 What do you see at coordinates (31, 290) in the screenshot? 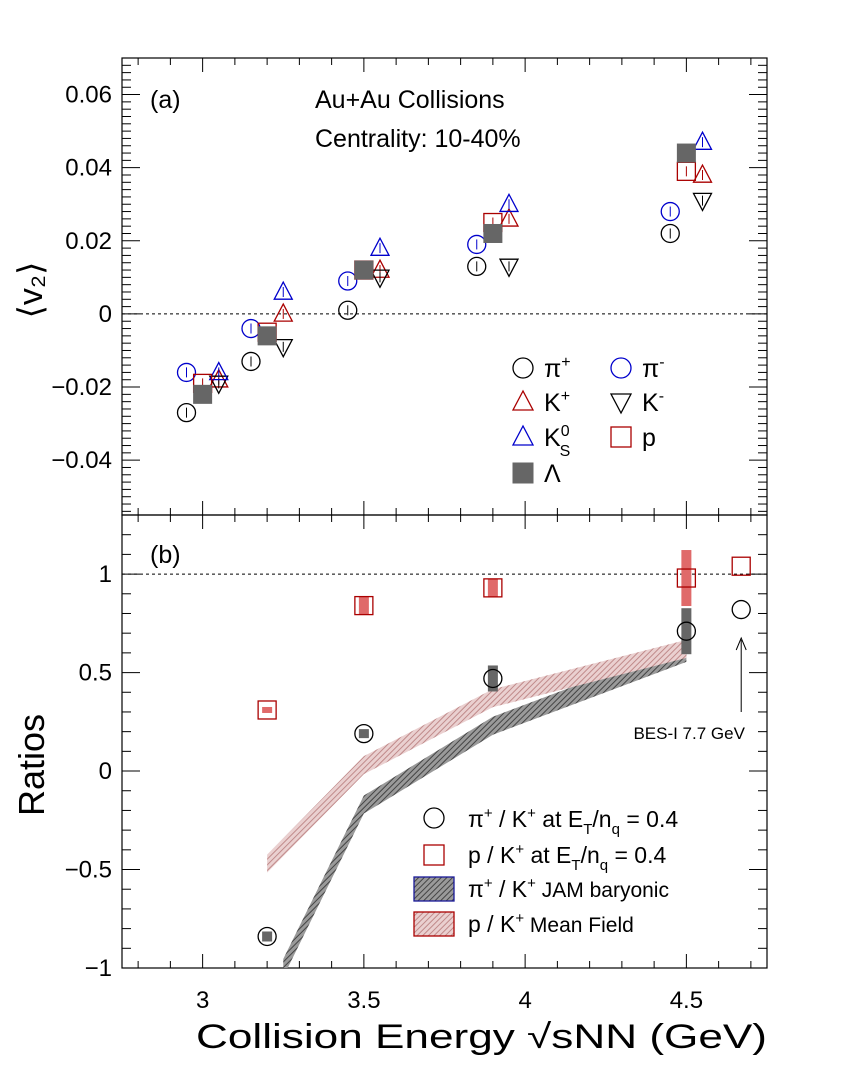
I see `y-axis-label-a: ⟨v₂⟩` at bounding box center [31, 290].